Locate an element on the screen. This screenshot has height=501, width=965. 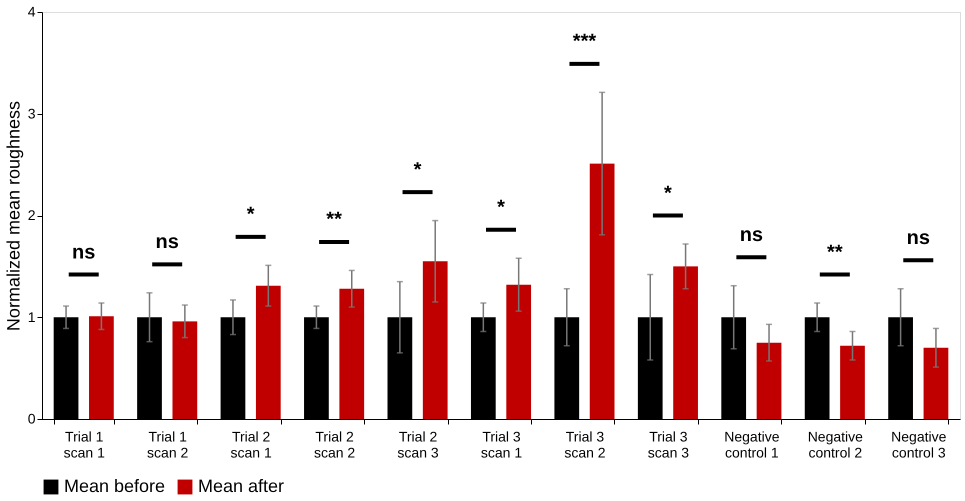
y-tick-label: 1 is located at coordinates (32, 316).